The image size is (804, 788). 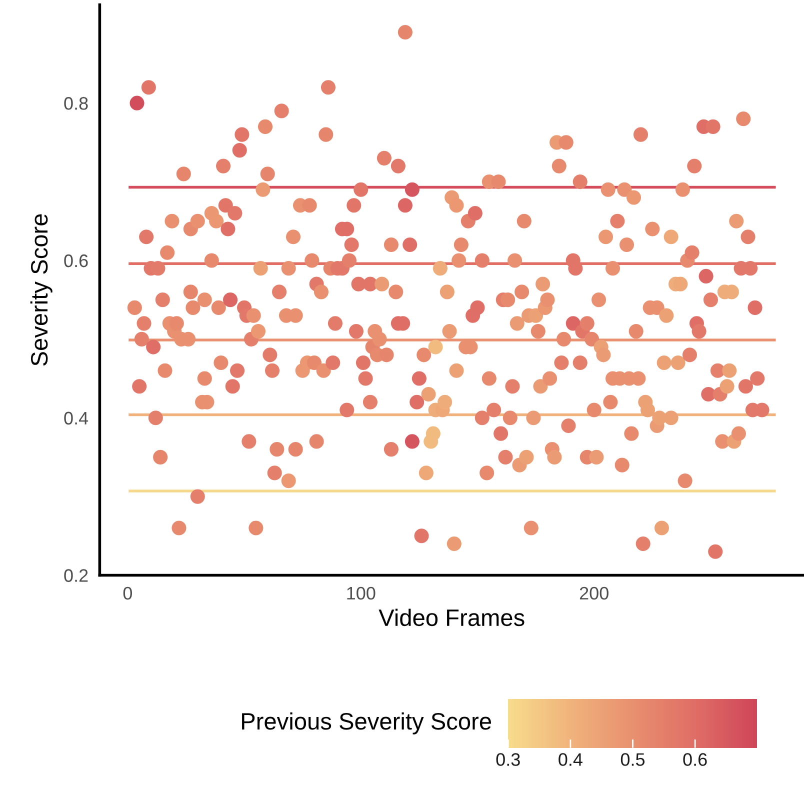 I want to click on color-bar-label: 0.3, so click(x=508, y=759).